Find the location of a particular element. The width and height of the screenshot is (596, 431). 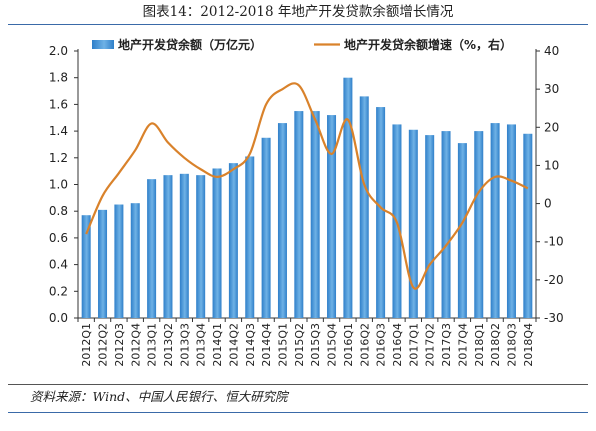

x-tick-label: 2015Q1 is located at coordinates (282, 345).